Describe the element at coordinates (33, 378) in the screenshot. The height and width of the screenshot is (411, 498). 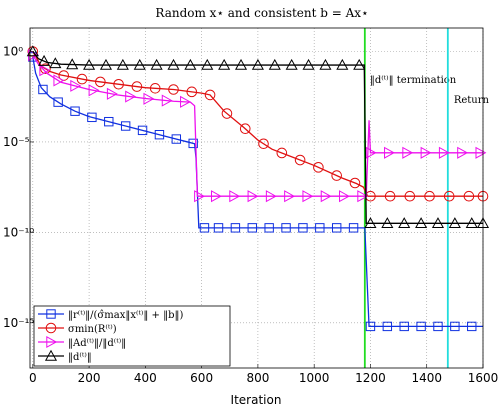
I see `x-tick-label: 0` at that location.